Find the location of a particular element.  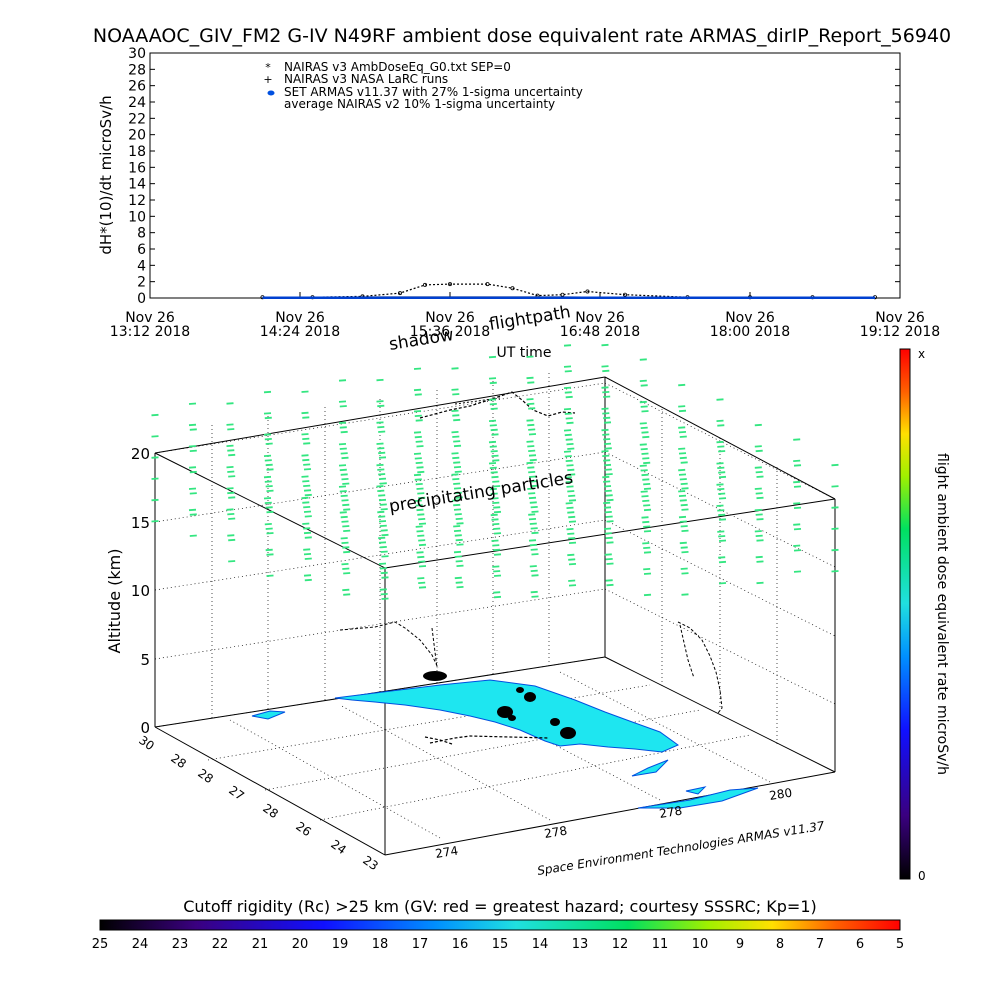

alt-tick: 5 is located at coordinates (145, 660).